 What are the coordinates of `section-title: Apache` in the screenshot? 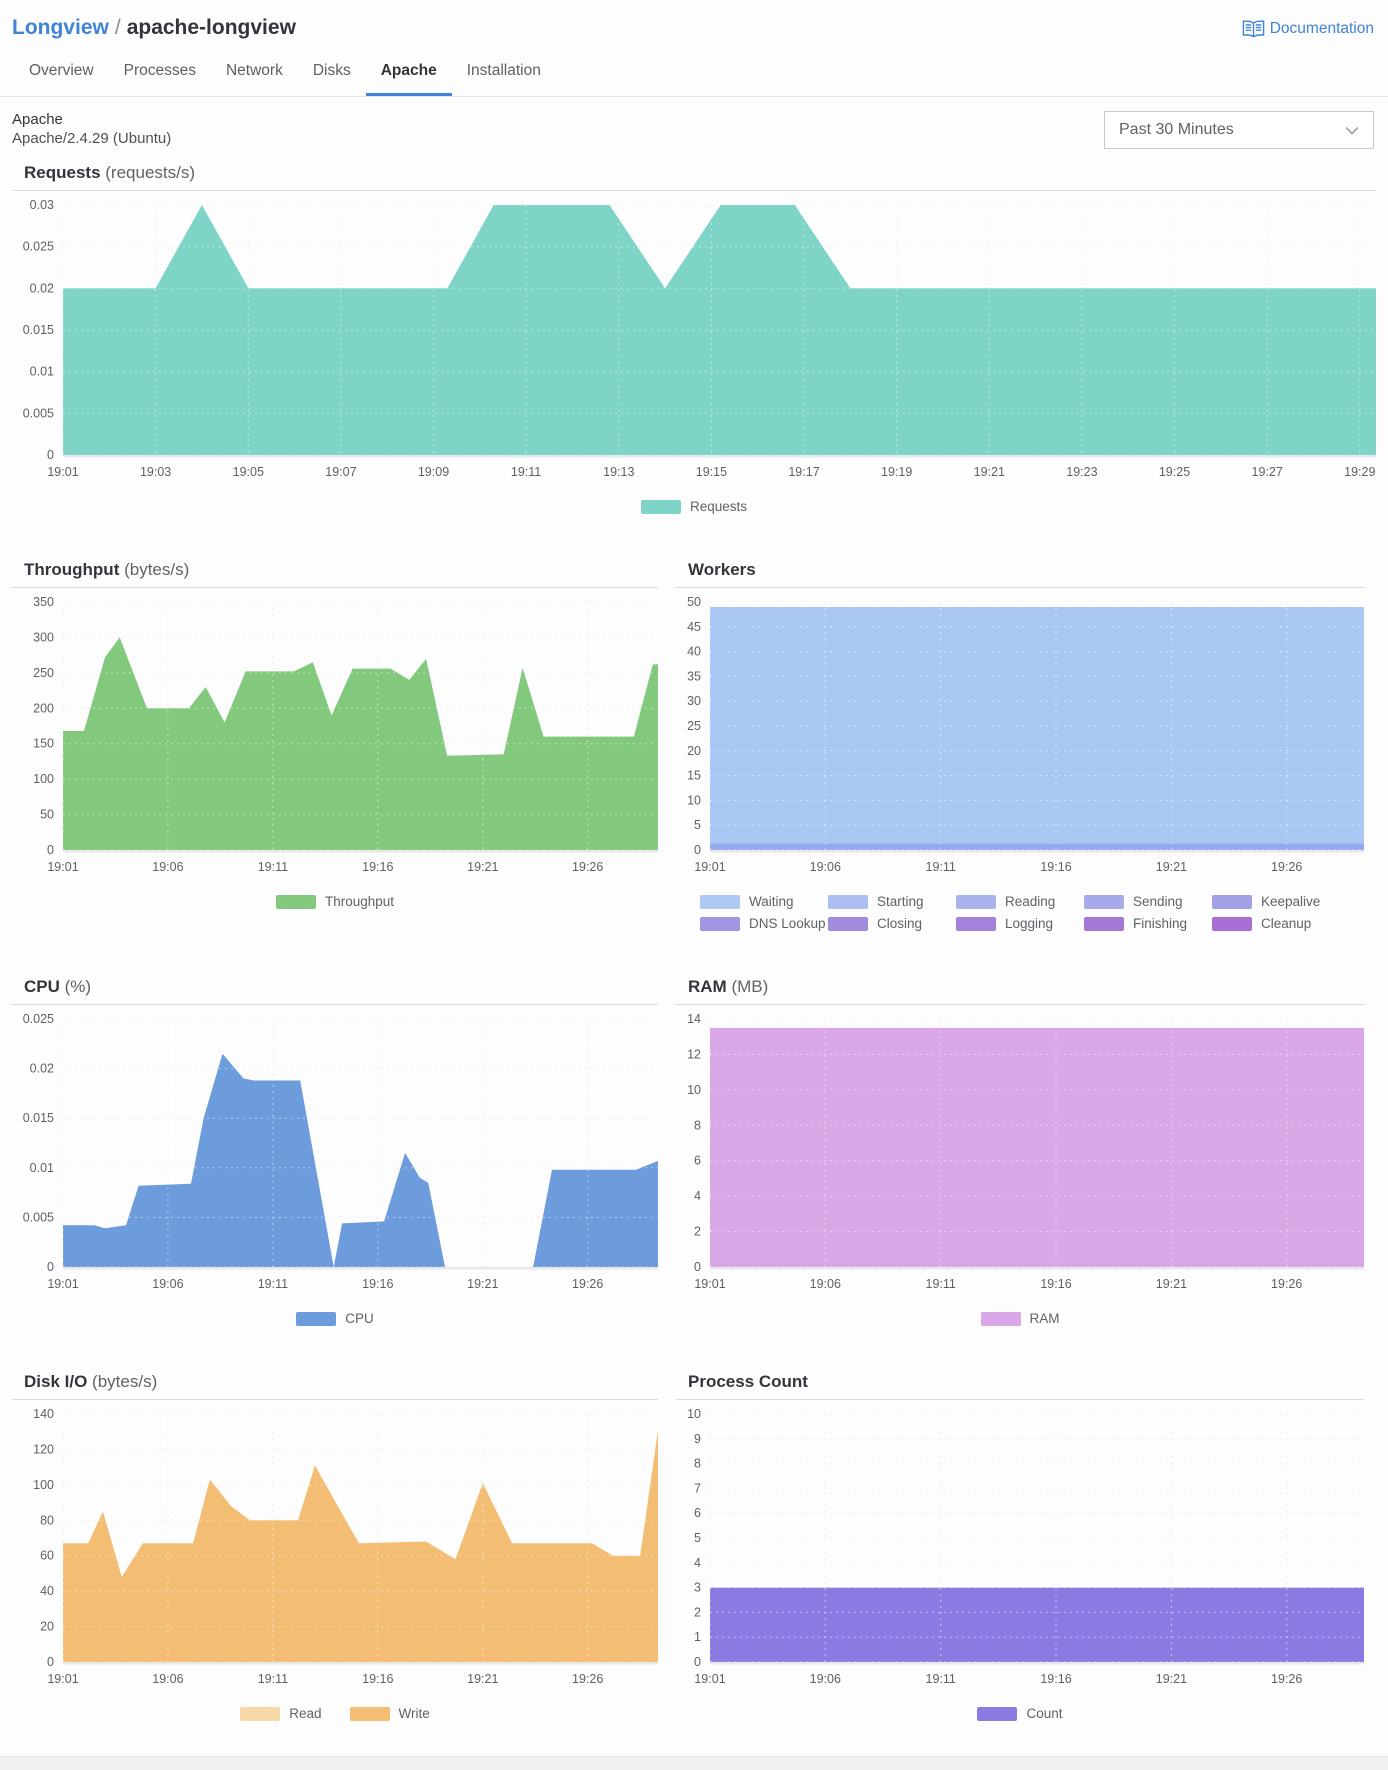 It's located at (37, 119).